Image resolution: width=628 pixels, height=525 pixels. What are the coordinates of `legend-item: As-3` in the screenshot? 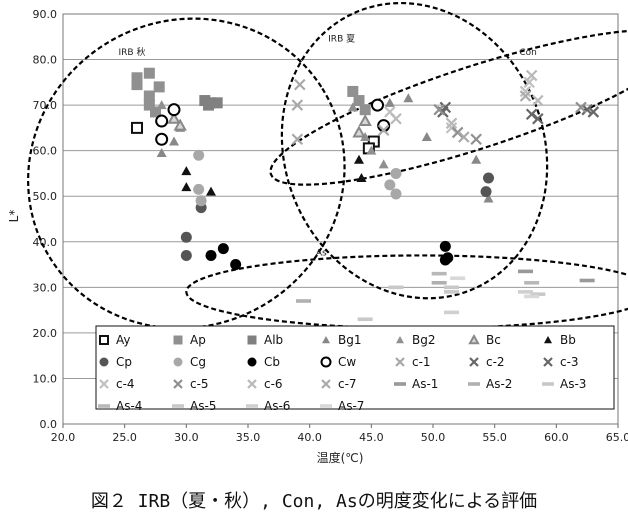 It's located at (564, 384).